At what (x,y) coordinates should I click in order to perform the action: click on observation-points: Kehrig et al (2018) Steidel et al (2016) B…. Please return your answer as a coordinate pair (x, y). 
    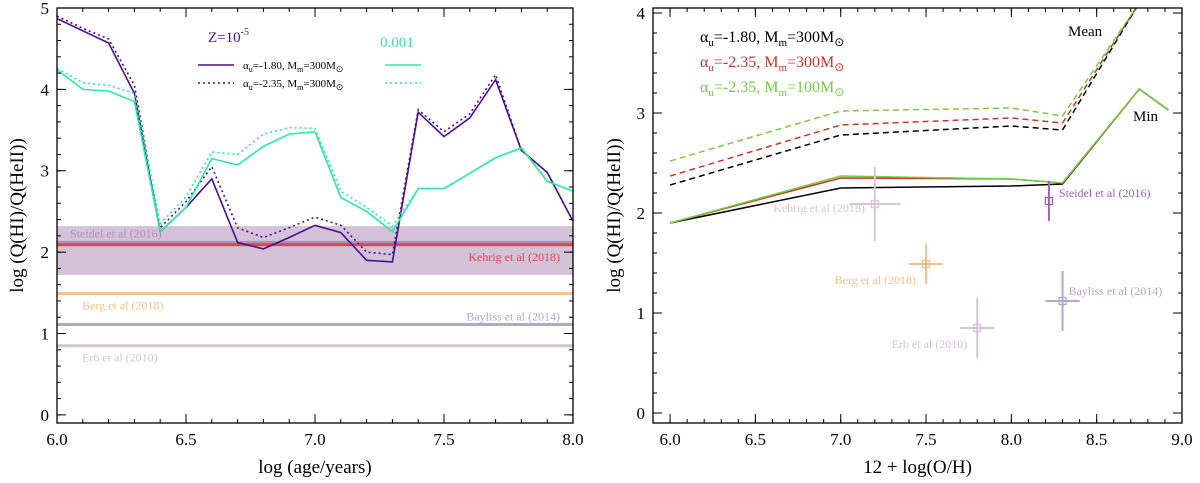
    Looking at the image, I should click on (967, 262).